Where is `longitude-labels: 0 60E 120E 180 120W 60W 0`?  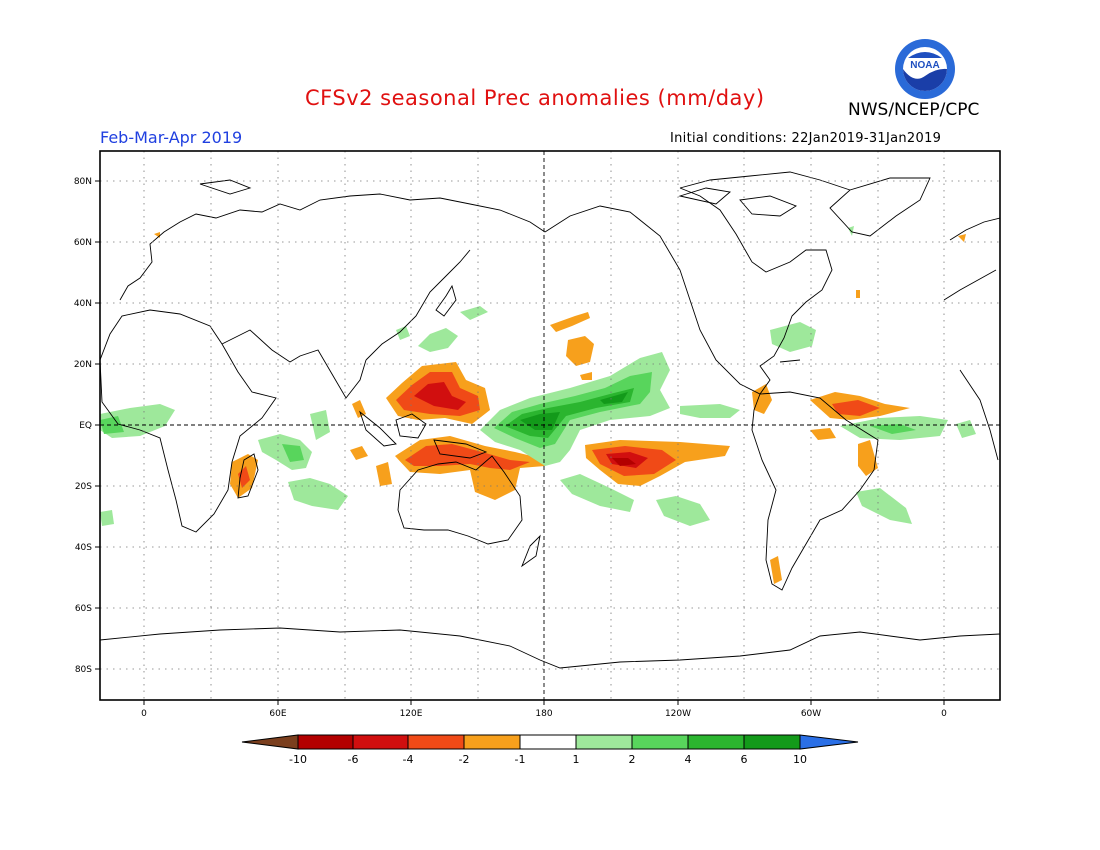 longitude-labels: 0 60E 120E 180 120W 60W 0 is located at coordinates (544, 714).